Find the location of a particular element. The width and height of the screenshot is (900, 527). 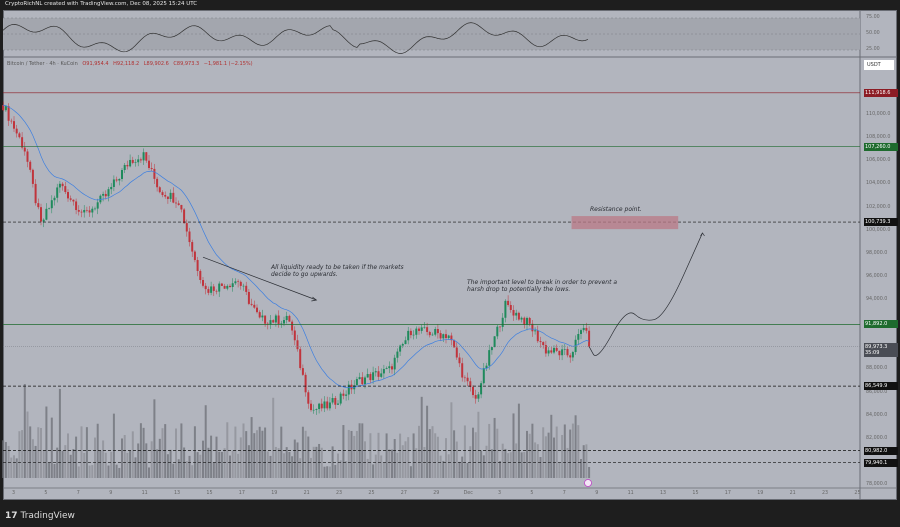

currency-button: USDT is located at coordinates (879, 65).